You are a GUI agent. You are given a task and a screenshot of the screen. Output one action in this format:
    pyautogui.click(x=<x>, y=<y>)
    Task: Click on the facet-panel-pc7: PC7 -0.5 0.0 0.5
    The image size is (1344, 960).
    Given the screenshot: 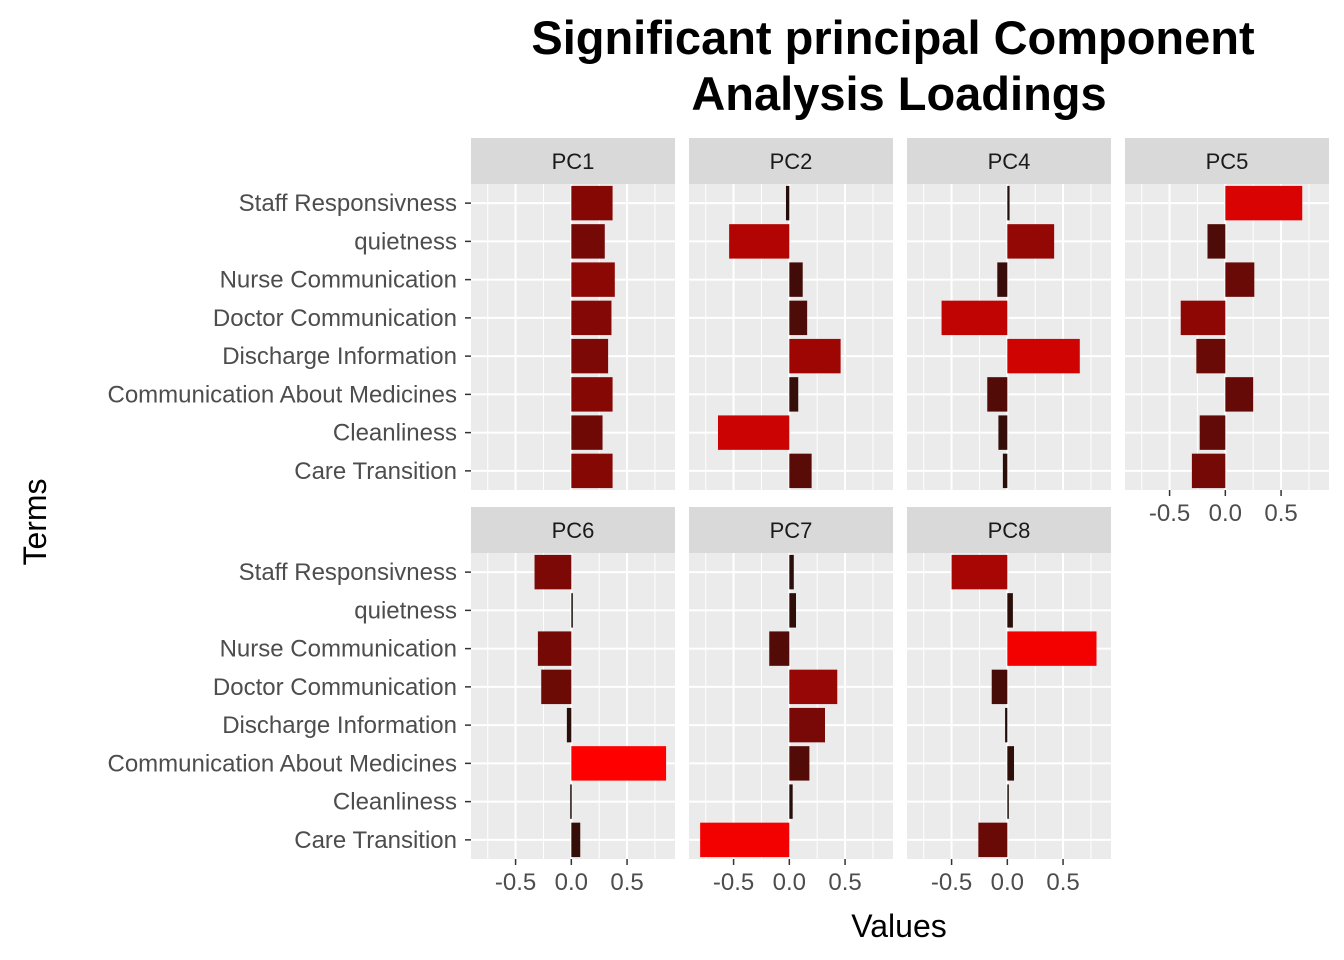 What is the action you would take?
    pyautogui.click(x=791, y=701)
    